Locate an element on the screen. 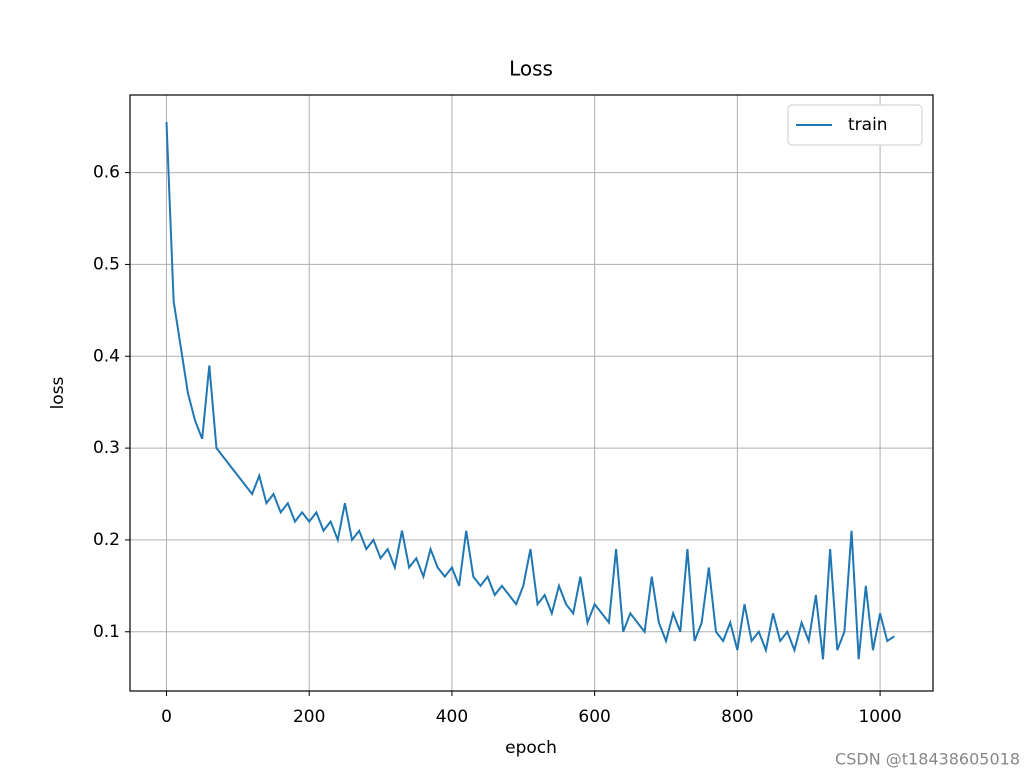  y-tick-label: 0.4 is located at coordinates (106, 356).